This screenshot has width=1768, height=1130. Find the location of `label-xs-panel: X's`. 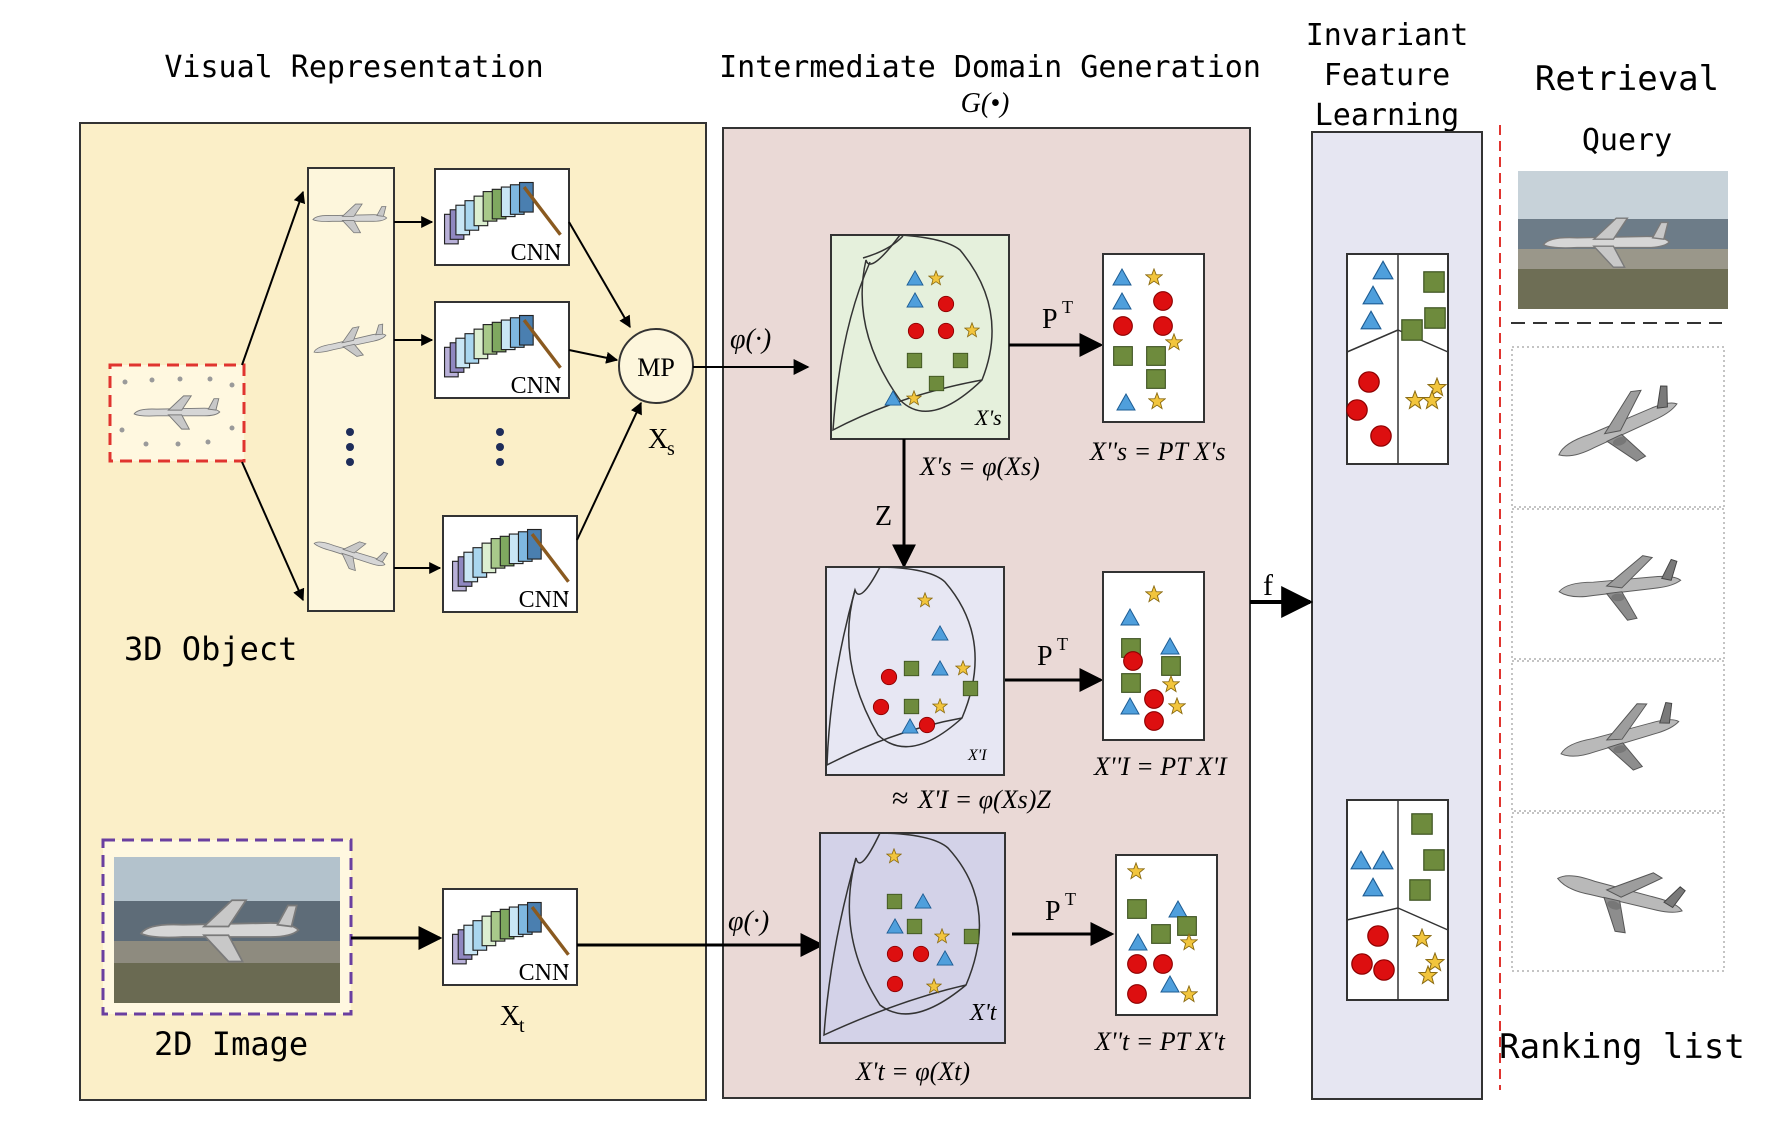

label-xs-panel: X's is located at coordinates (988, 417).